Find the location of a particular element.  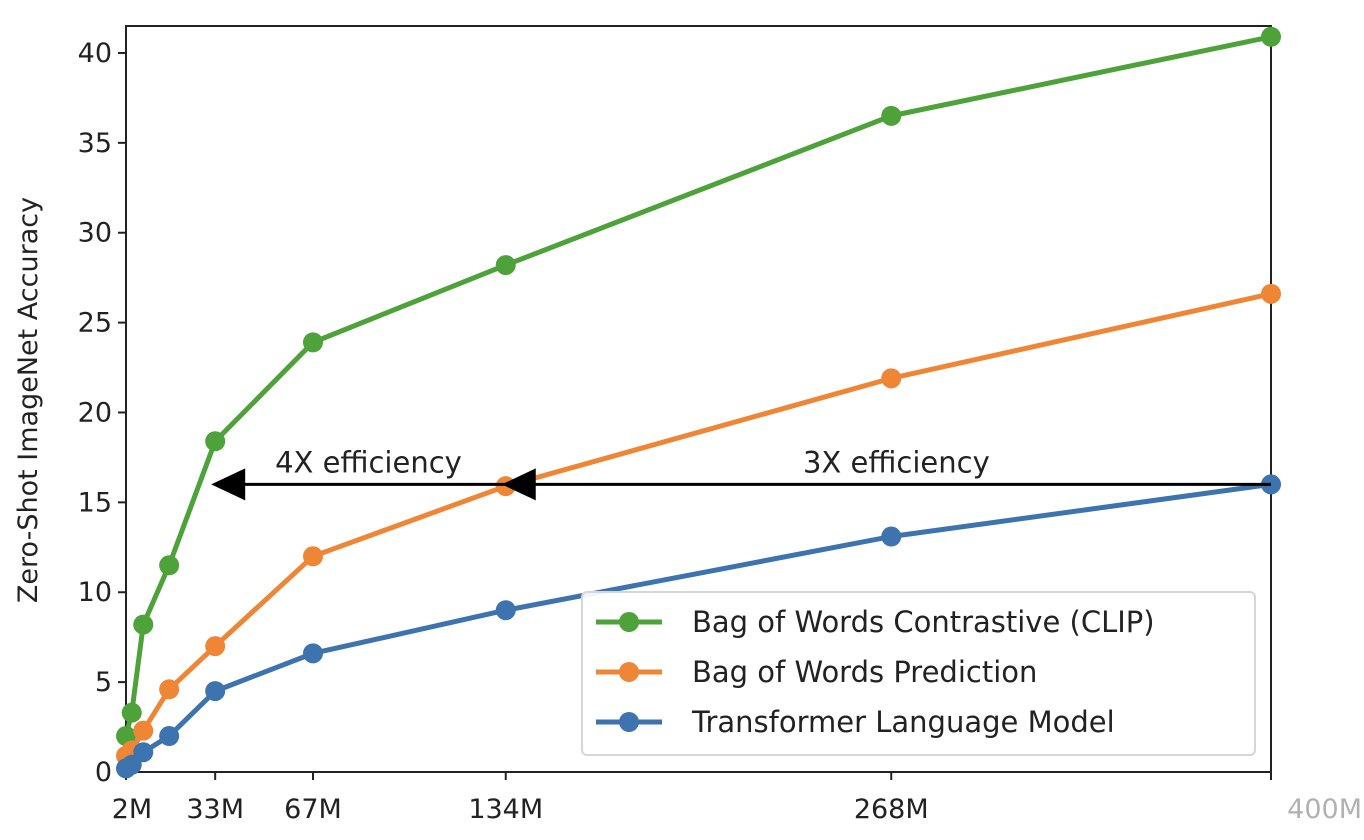

y-tick-label: 0 is located at coordinates (103, 772).